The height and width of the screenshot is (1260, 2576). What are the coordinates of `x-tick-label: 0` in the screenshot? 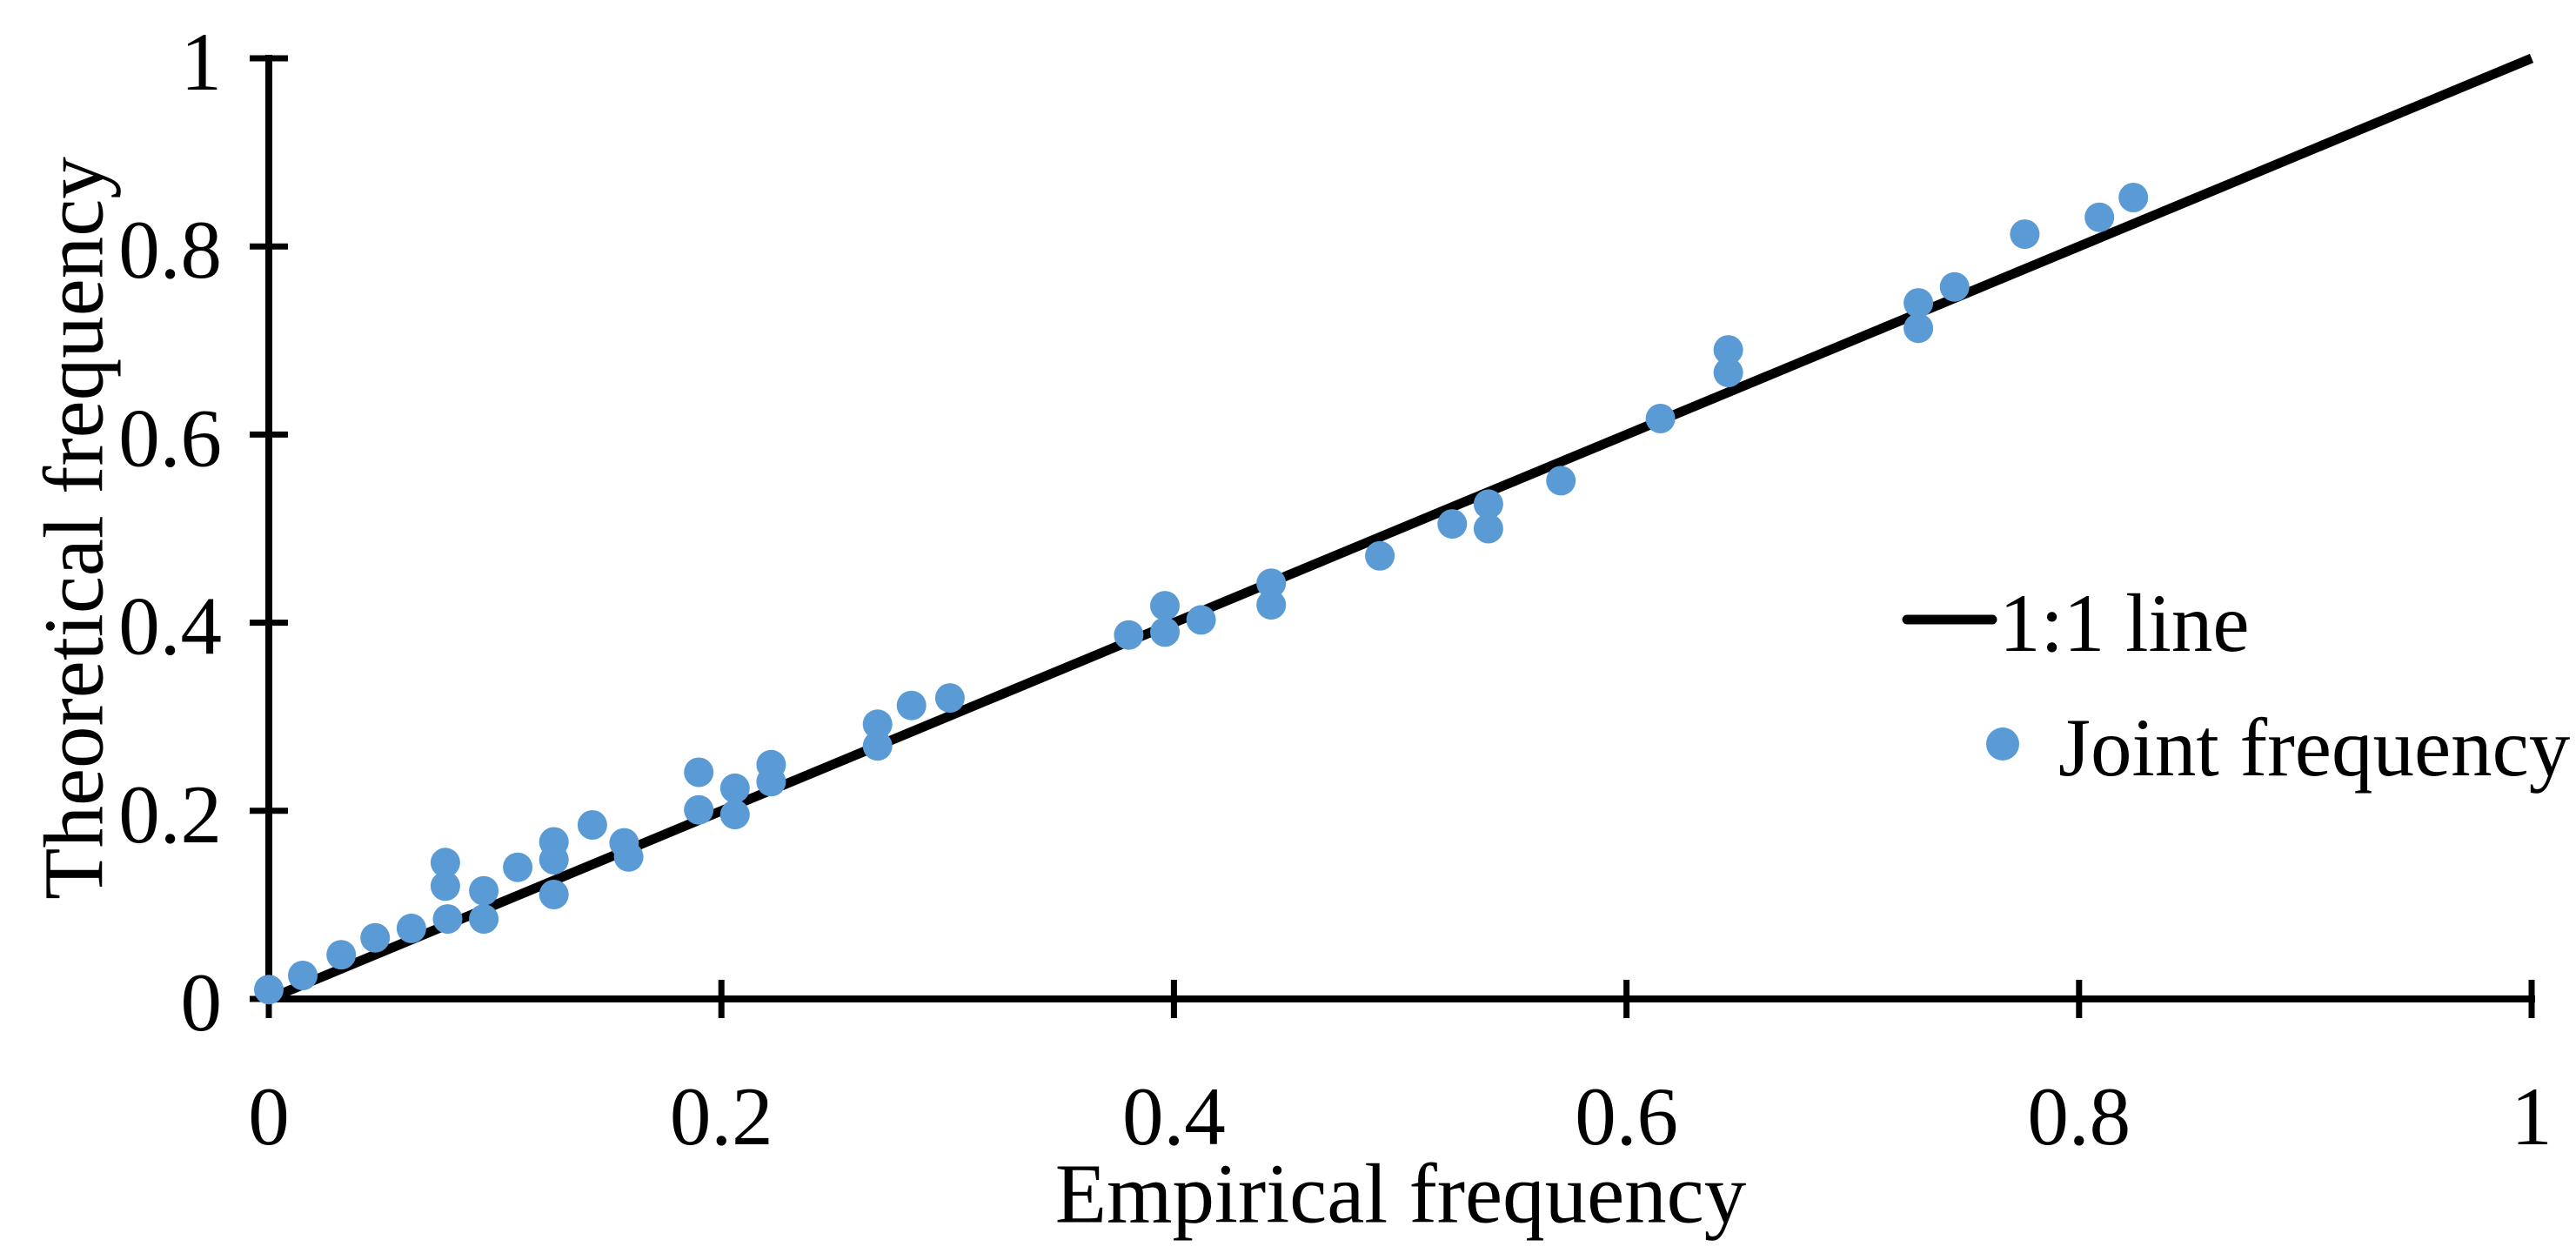 It's located at (269, 1116).